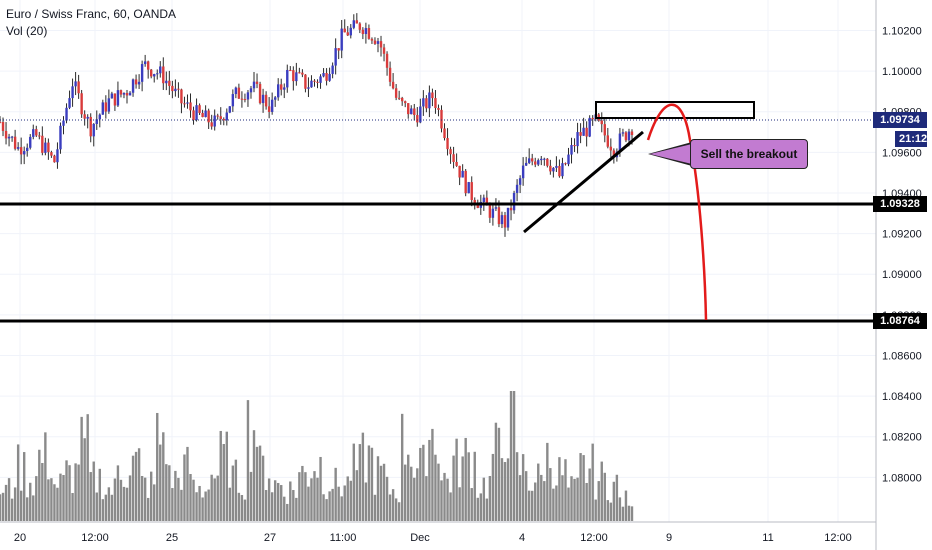  I want to click on volume-indicator-label: Vol (20), so click(27, 31).